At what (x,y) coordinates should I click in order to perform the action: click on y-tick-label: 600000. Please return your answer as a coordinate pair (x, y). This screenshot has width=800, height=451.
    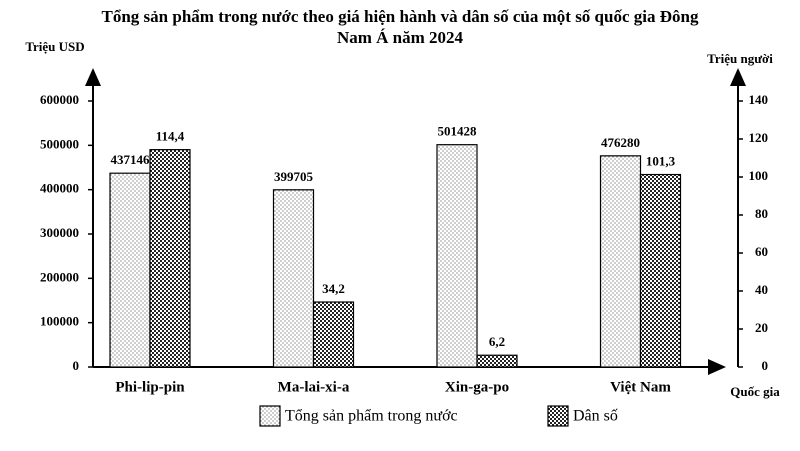
    Looking at the image, I should click on (59, 99).